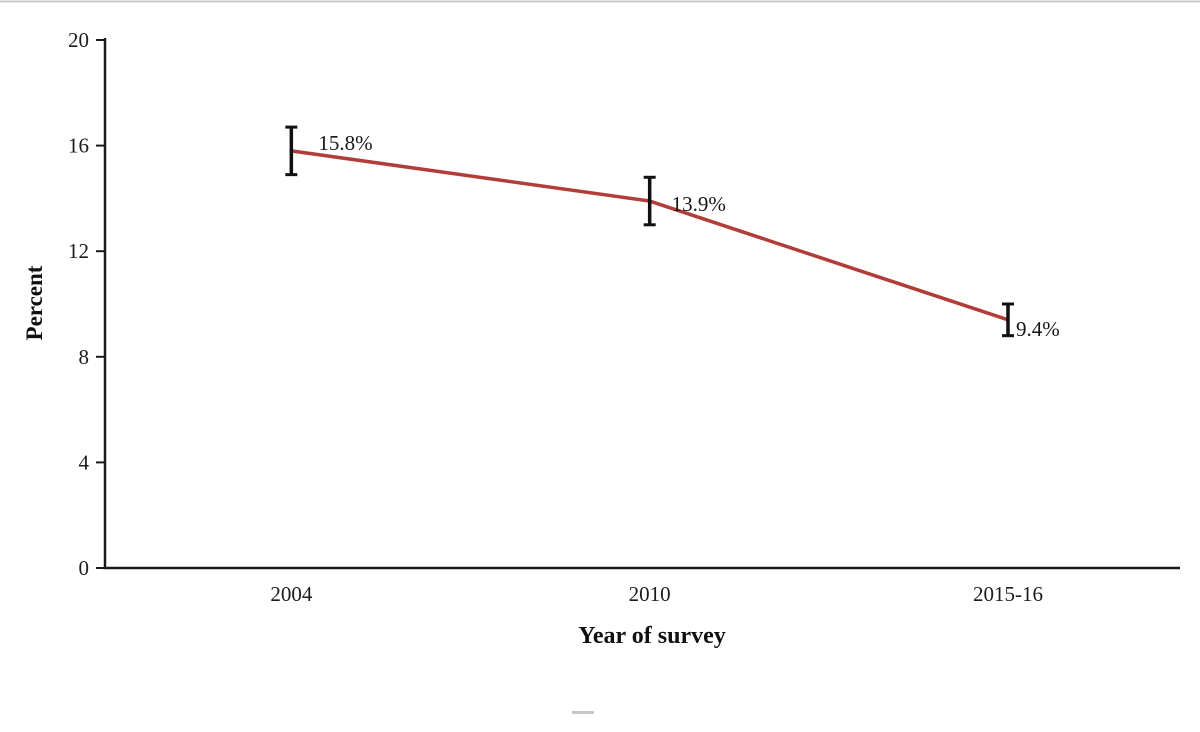  Describe the element at coordinates (583, 712) in the screenshot. I see `caption-artifact` at that location.